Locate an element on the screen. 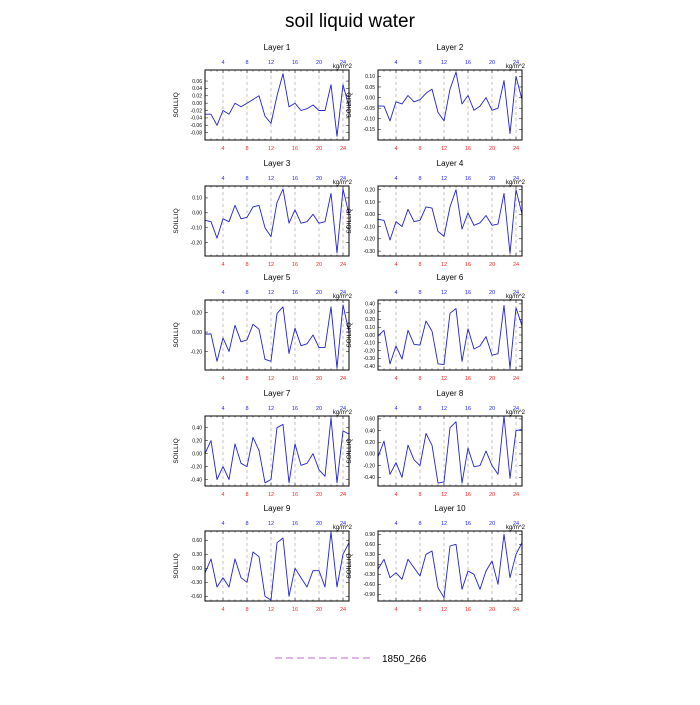 The height and width of the screenshot is (705, 700). panel-title: Layer 5 is located at coordinates (277, 277).